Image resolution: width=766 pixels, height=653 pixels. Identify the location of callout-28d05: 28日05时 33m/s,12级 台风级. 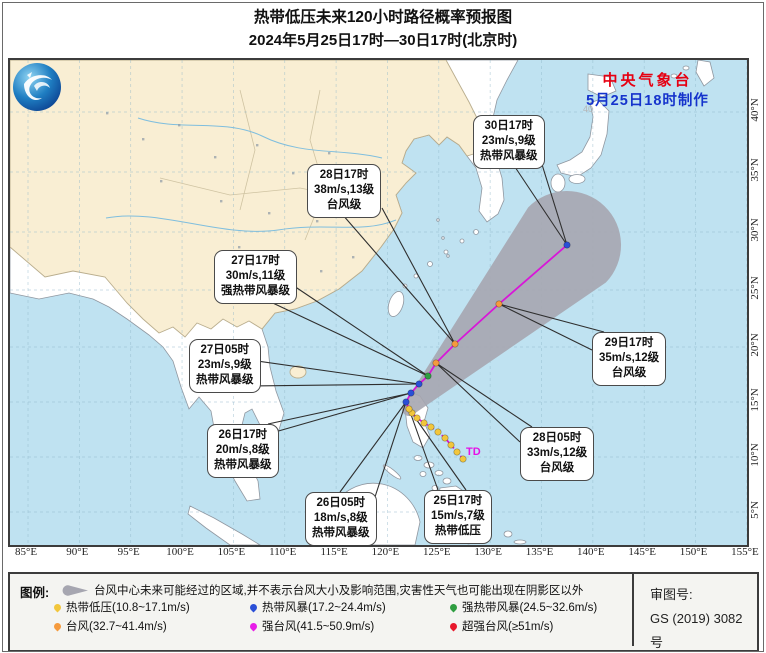
(557, 454).